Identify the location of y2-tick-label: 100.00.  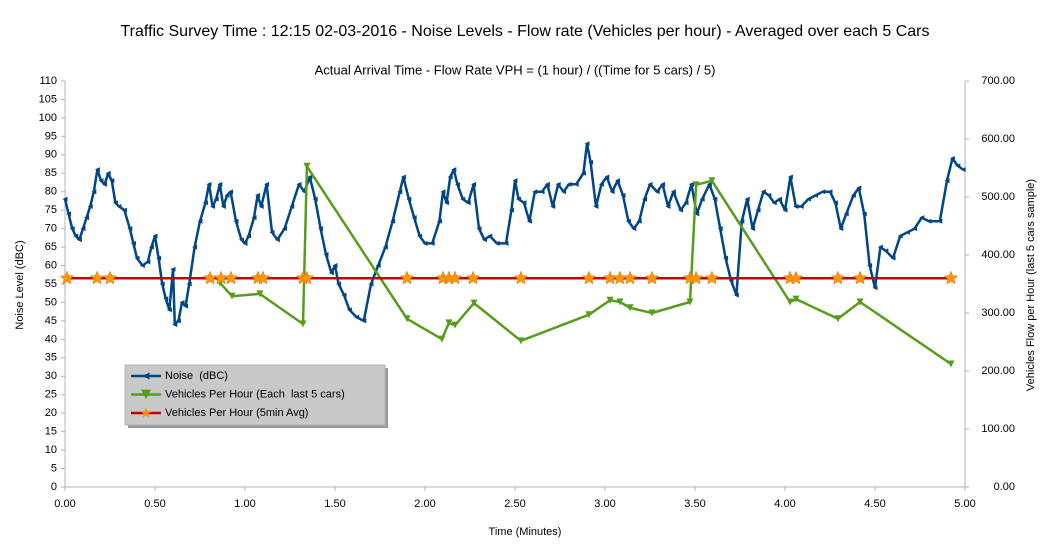
(998, 429).